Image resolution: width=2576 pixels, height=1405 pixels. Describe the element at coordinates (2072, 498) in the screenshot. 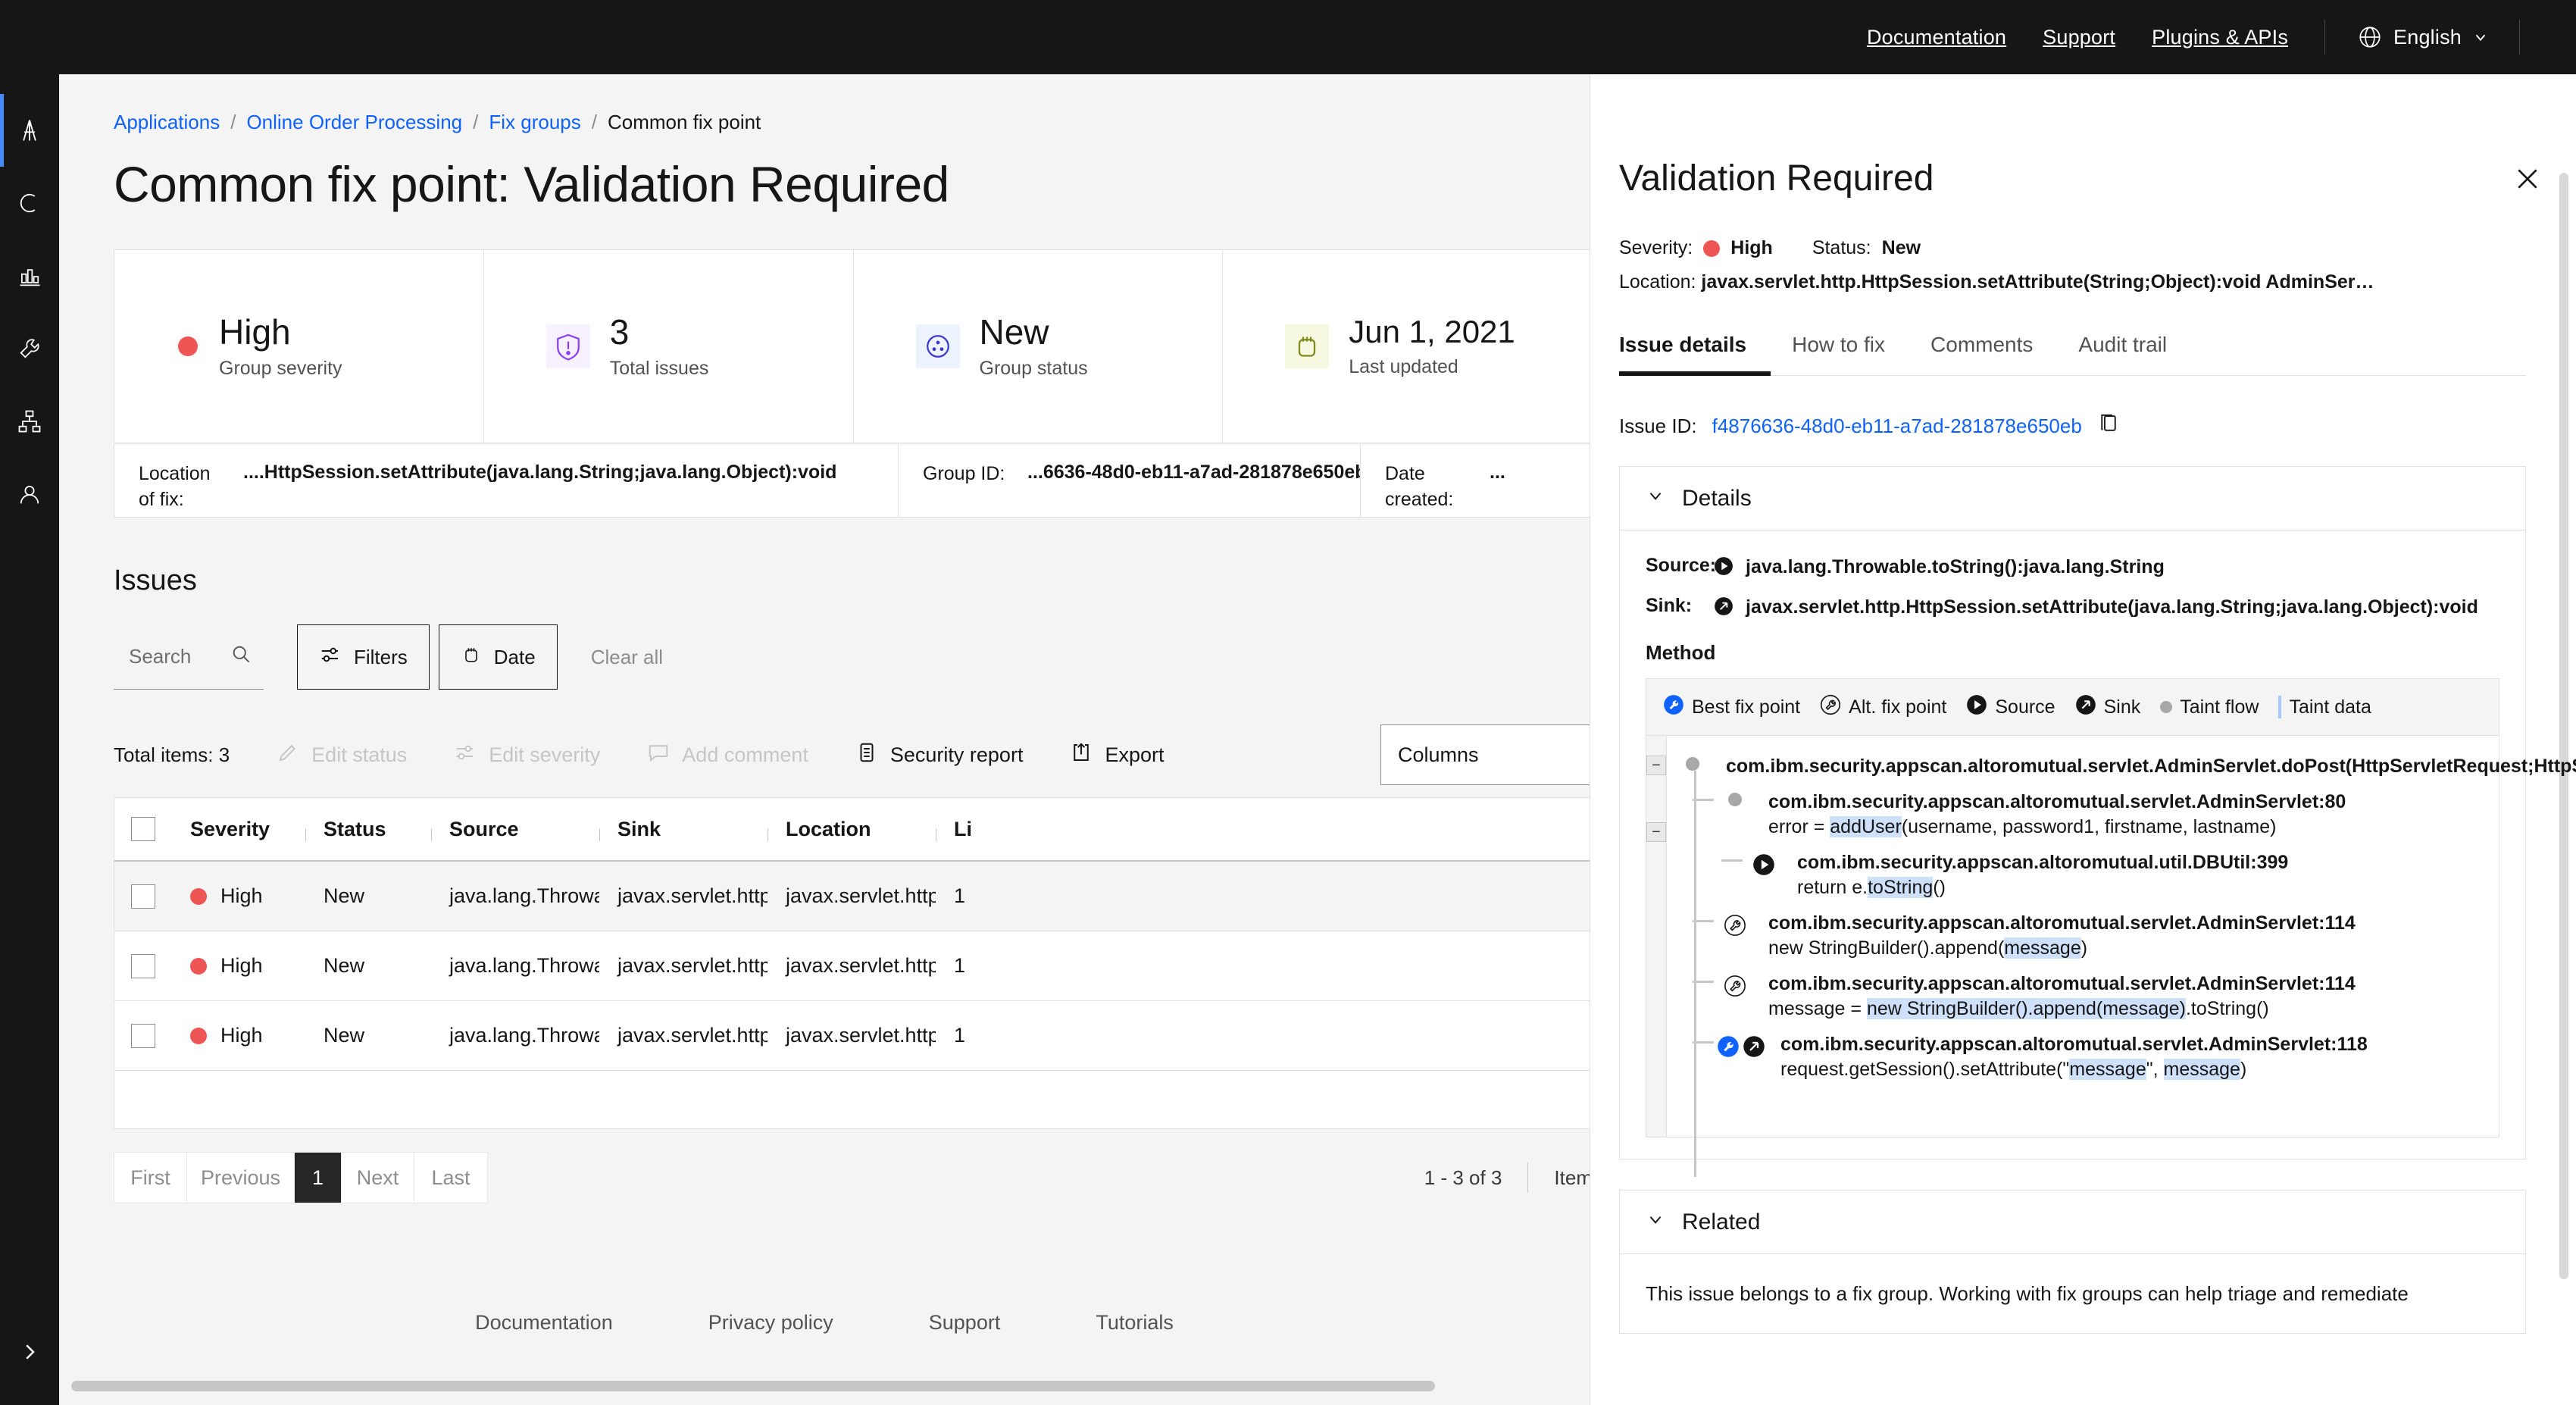

I see `details-accordion-header: Details` at that location.